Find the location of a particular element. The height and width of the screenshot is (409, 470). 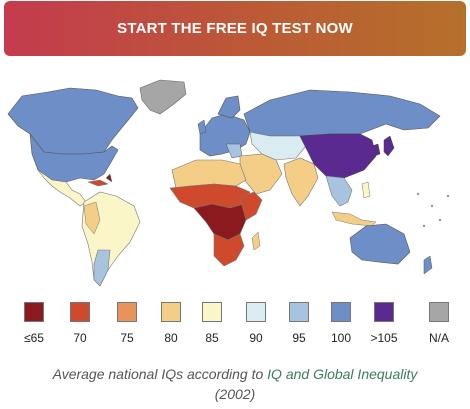

region-southeast-asia is located at coordinates (339, 191).